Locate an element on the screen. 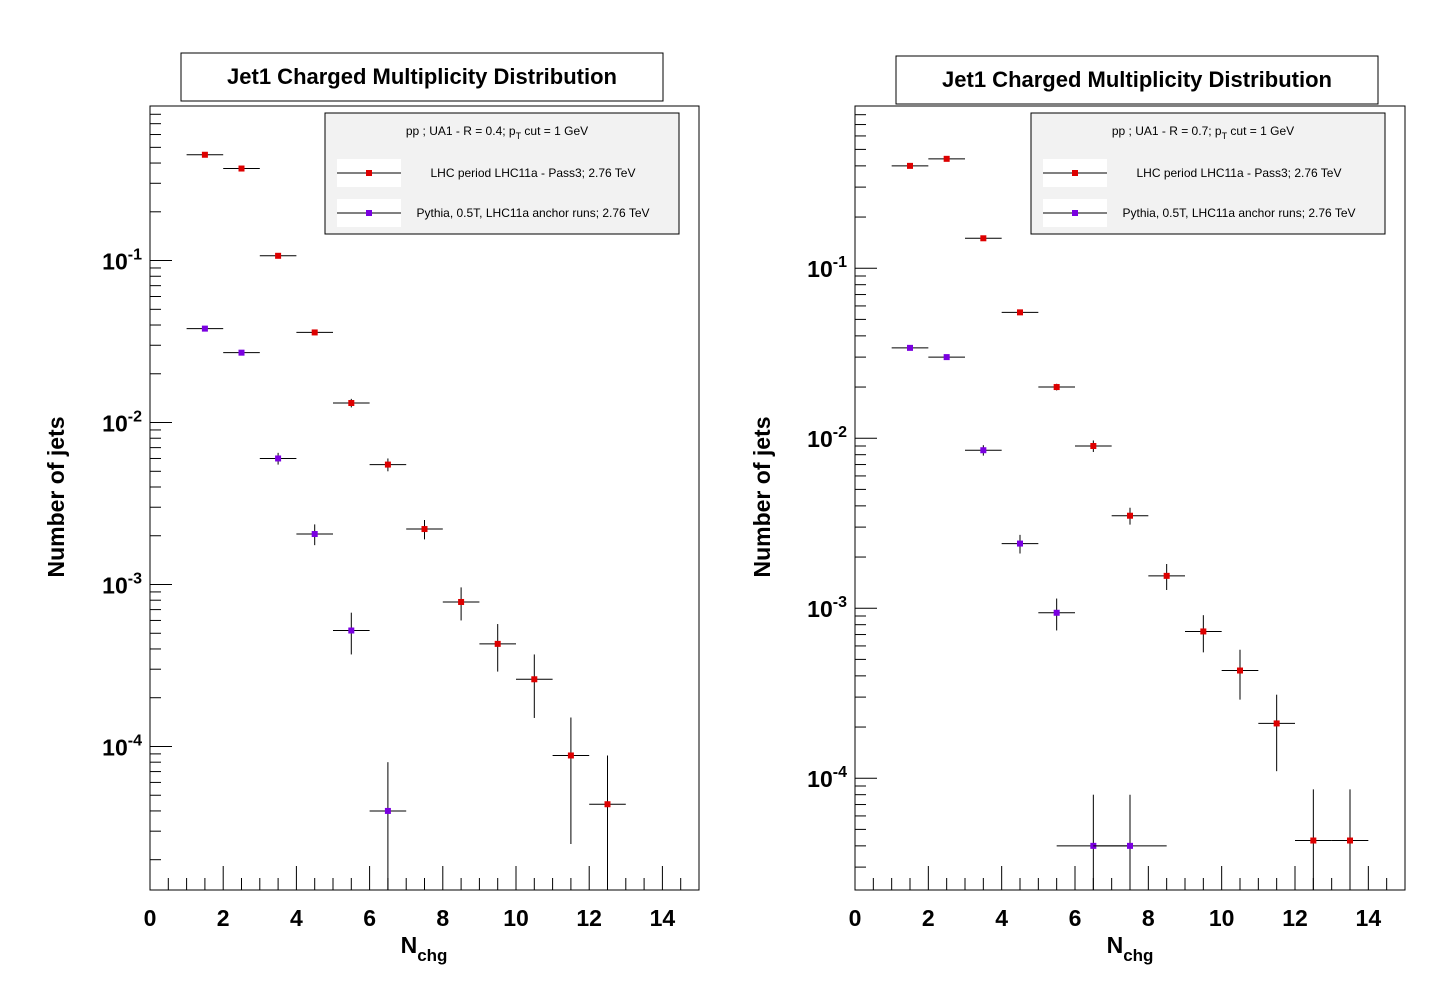 This screenshot has height=999, width=1434. legend-header: pp ; UA1 - R = 0.7; pT cut = 1 GeV is located at coordinates (1203, 132).